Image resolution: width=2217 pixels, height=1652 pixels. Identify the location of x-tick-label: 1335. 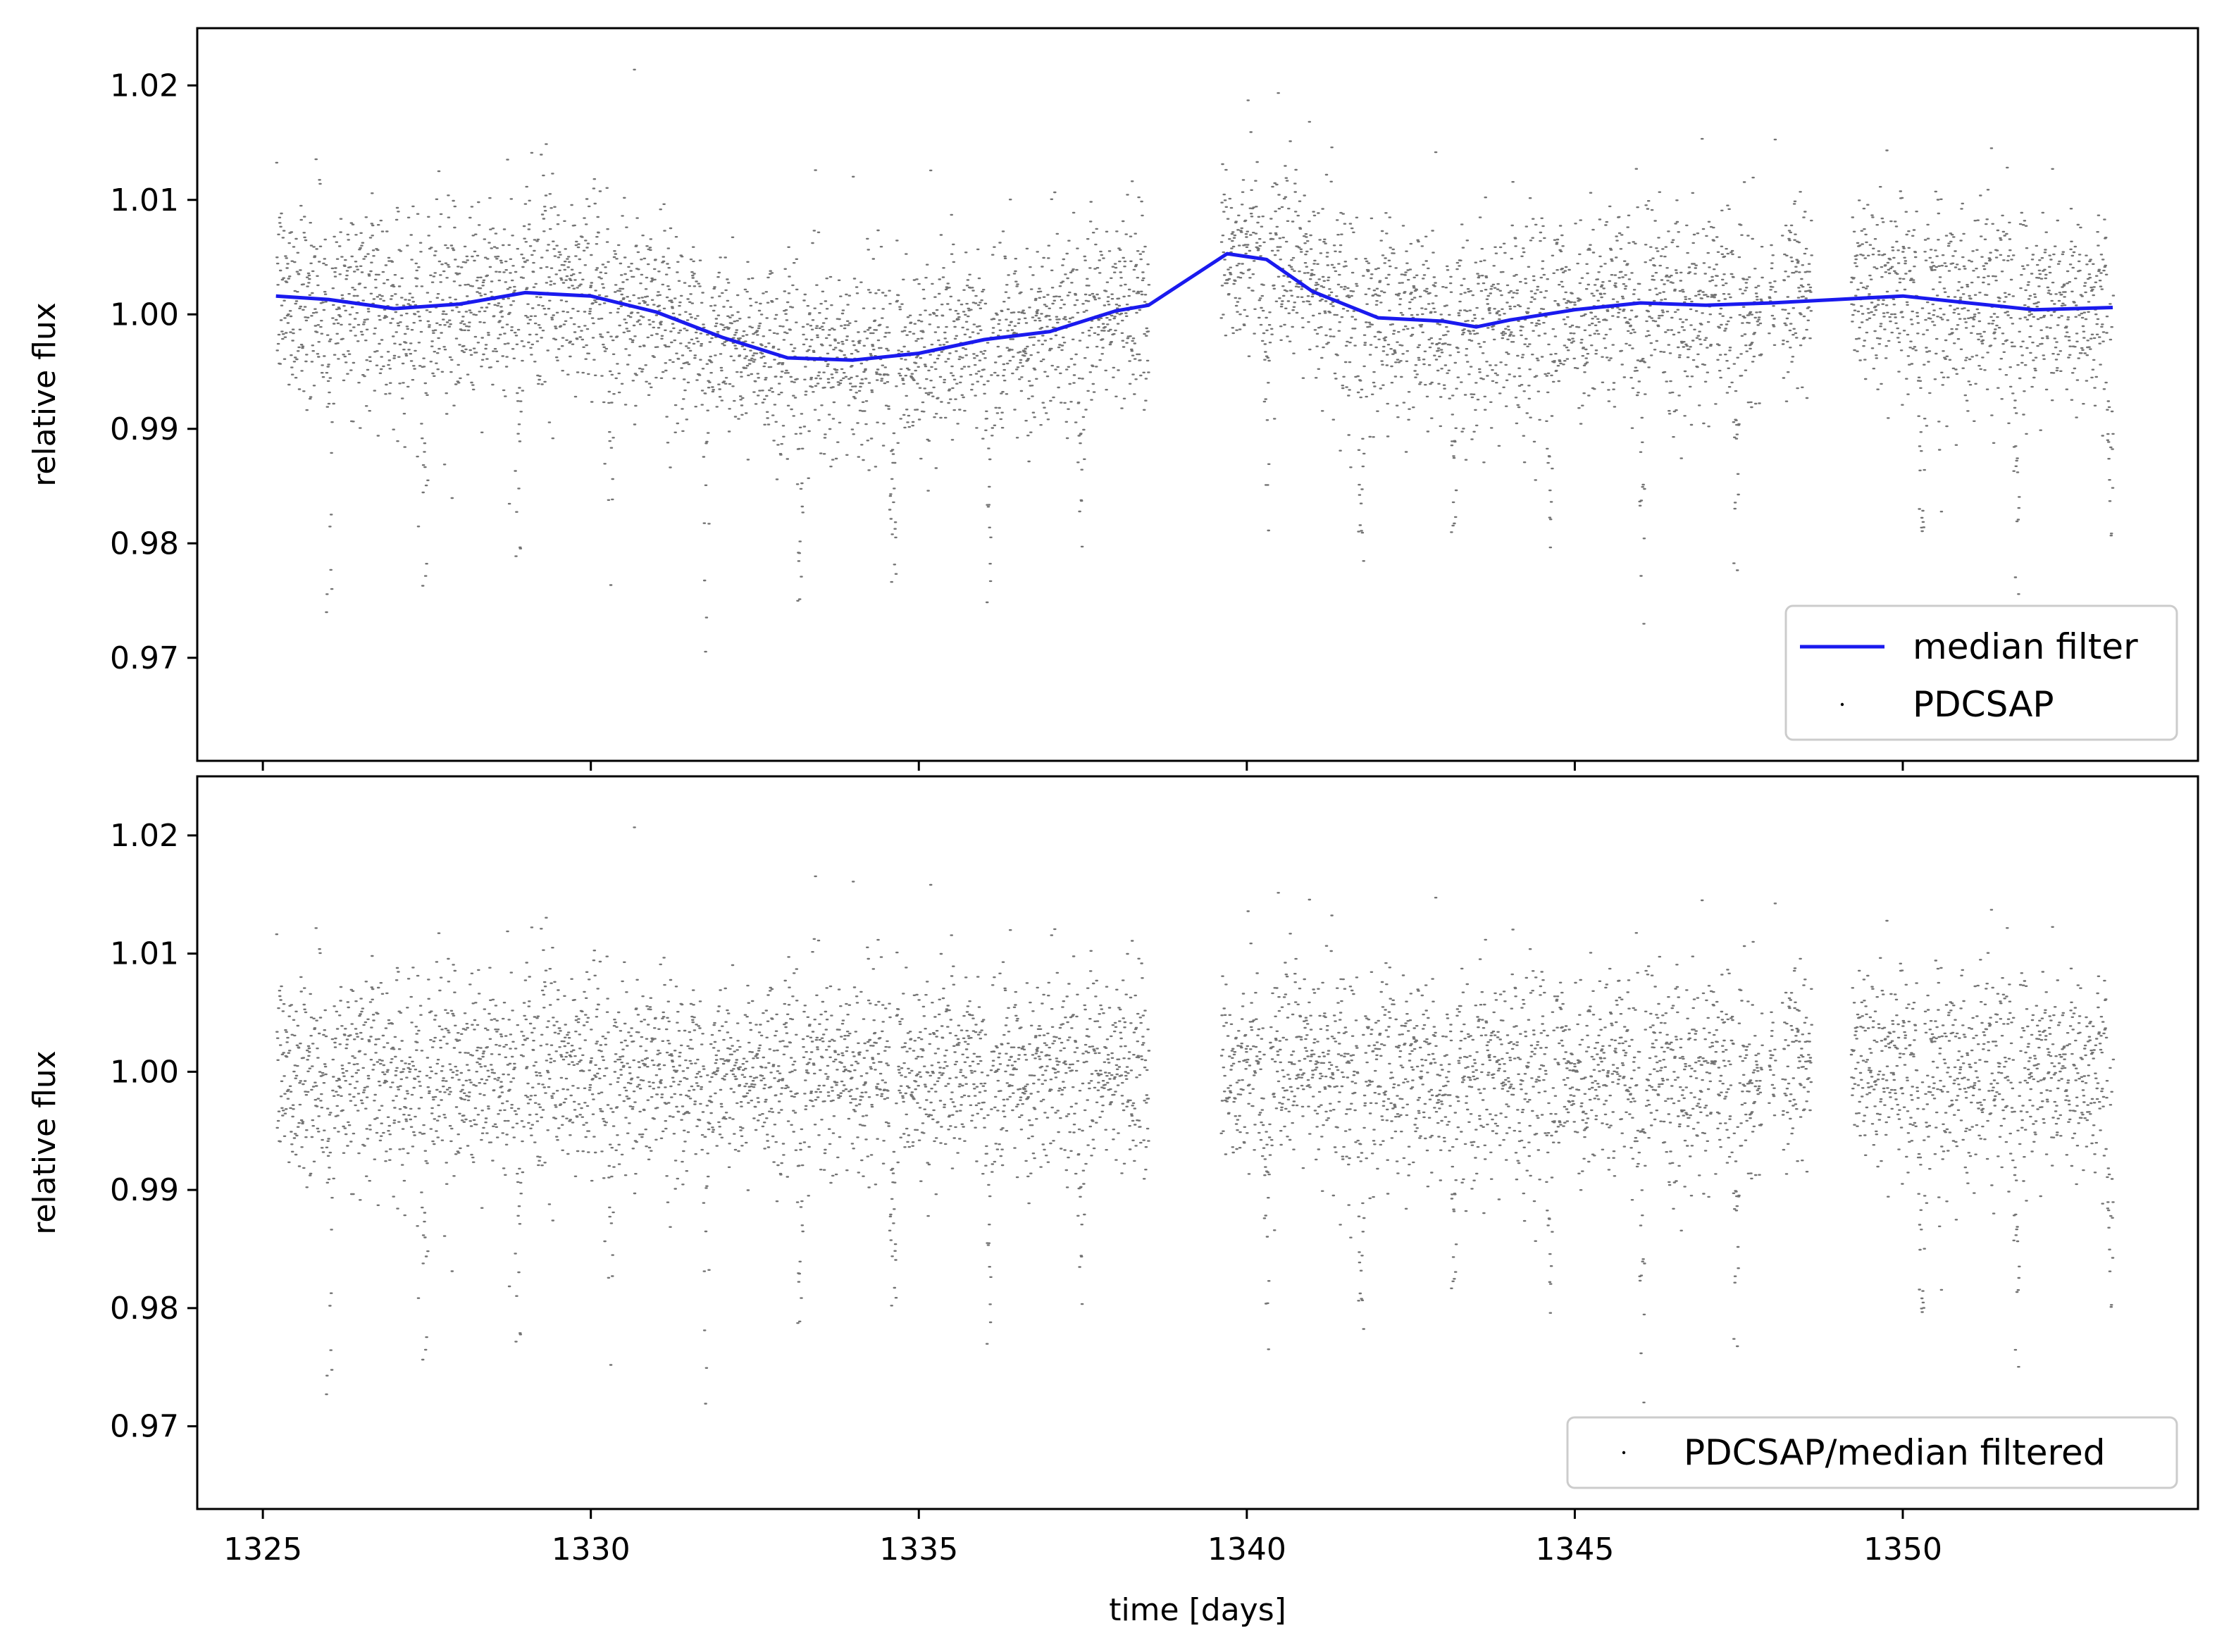
(918, 1549).